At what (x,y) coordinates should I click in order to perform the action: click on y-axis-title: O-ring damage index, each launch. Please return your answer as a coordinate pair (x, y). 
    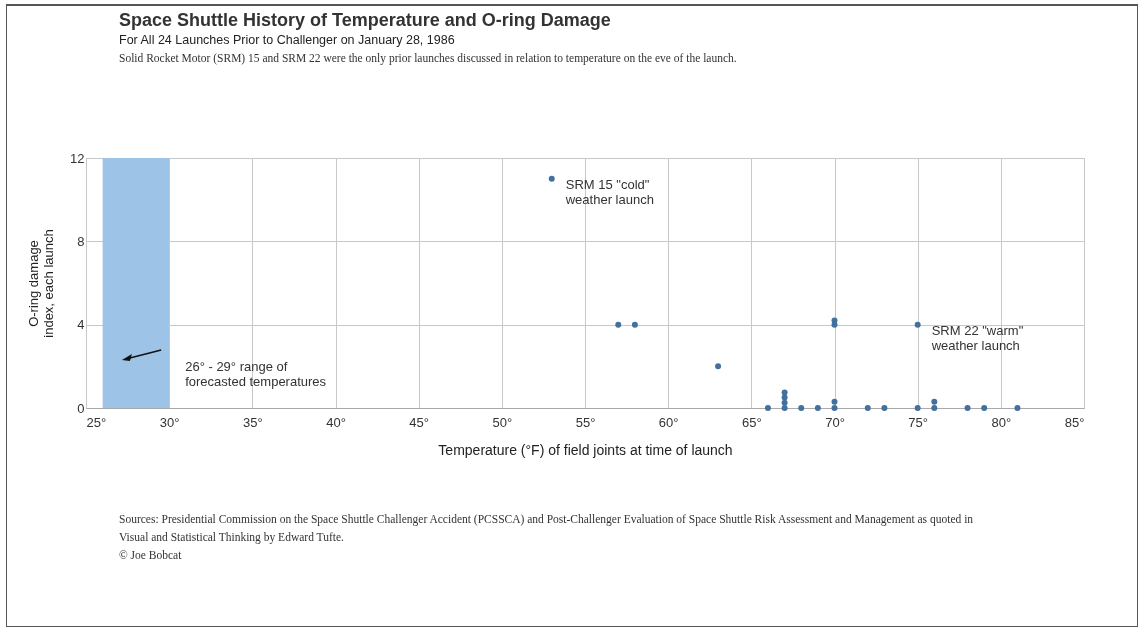
    Looking at the image, I should click on (41, 283).